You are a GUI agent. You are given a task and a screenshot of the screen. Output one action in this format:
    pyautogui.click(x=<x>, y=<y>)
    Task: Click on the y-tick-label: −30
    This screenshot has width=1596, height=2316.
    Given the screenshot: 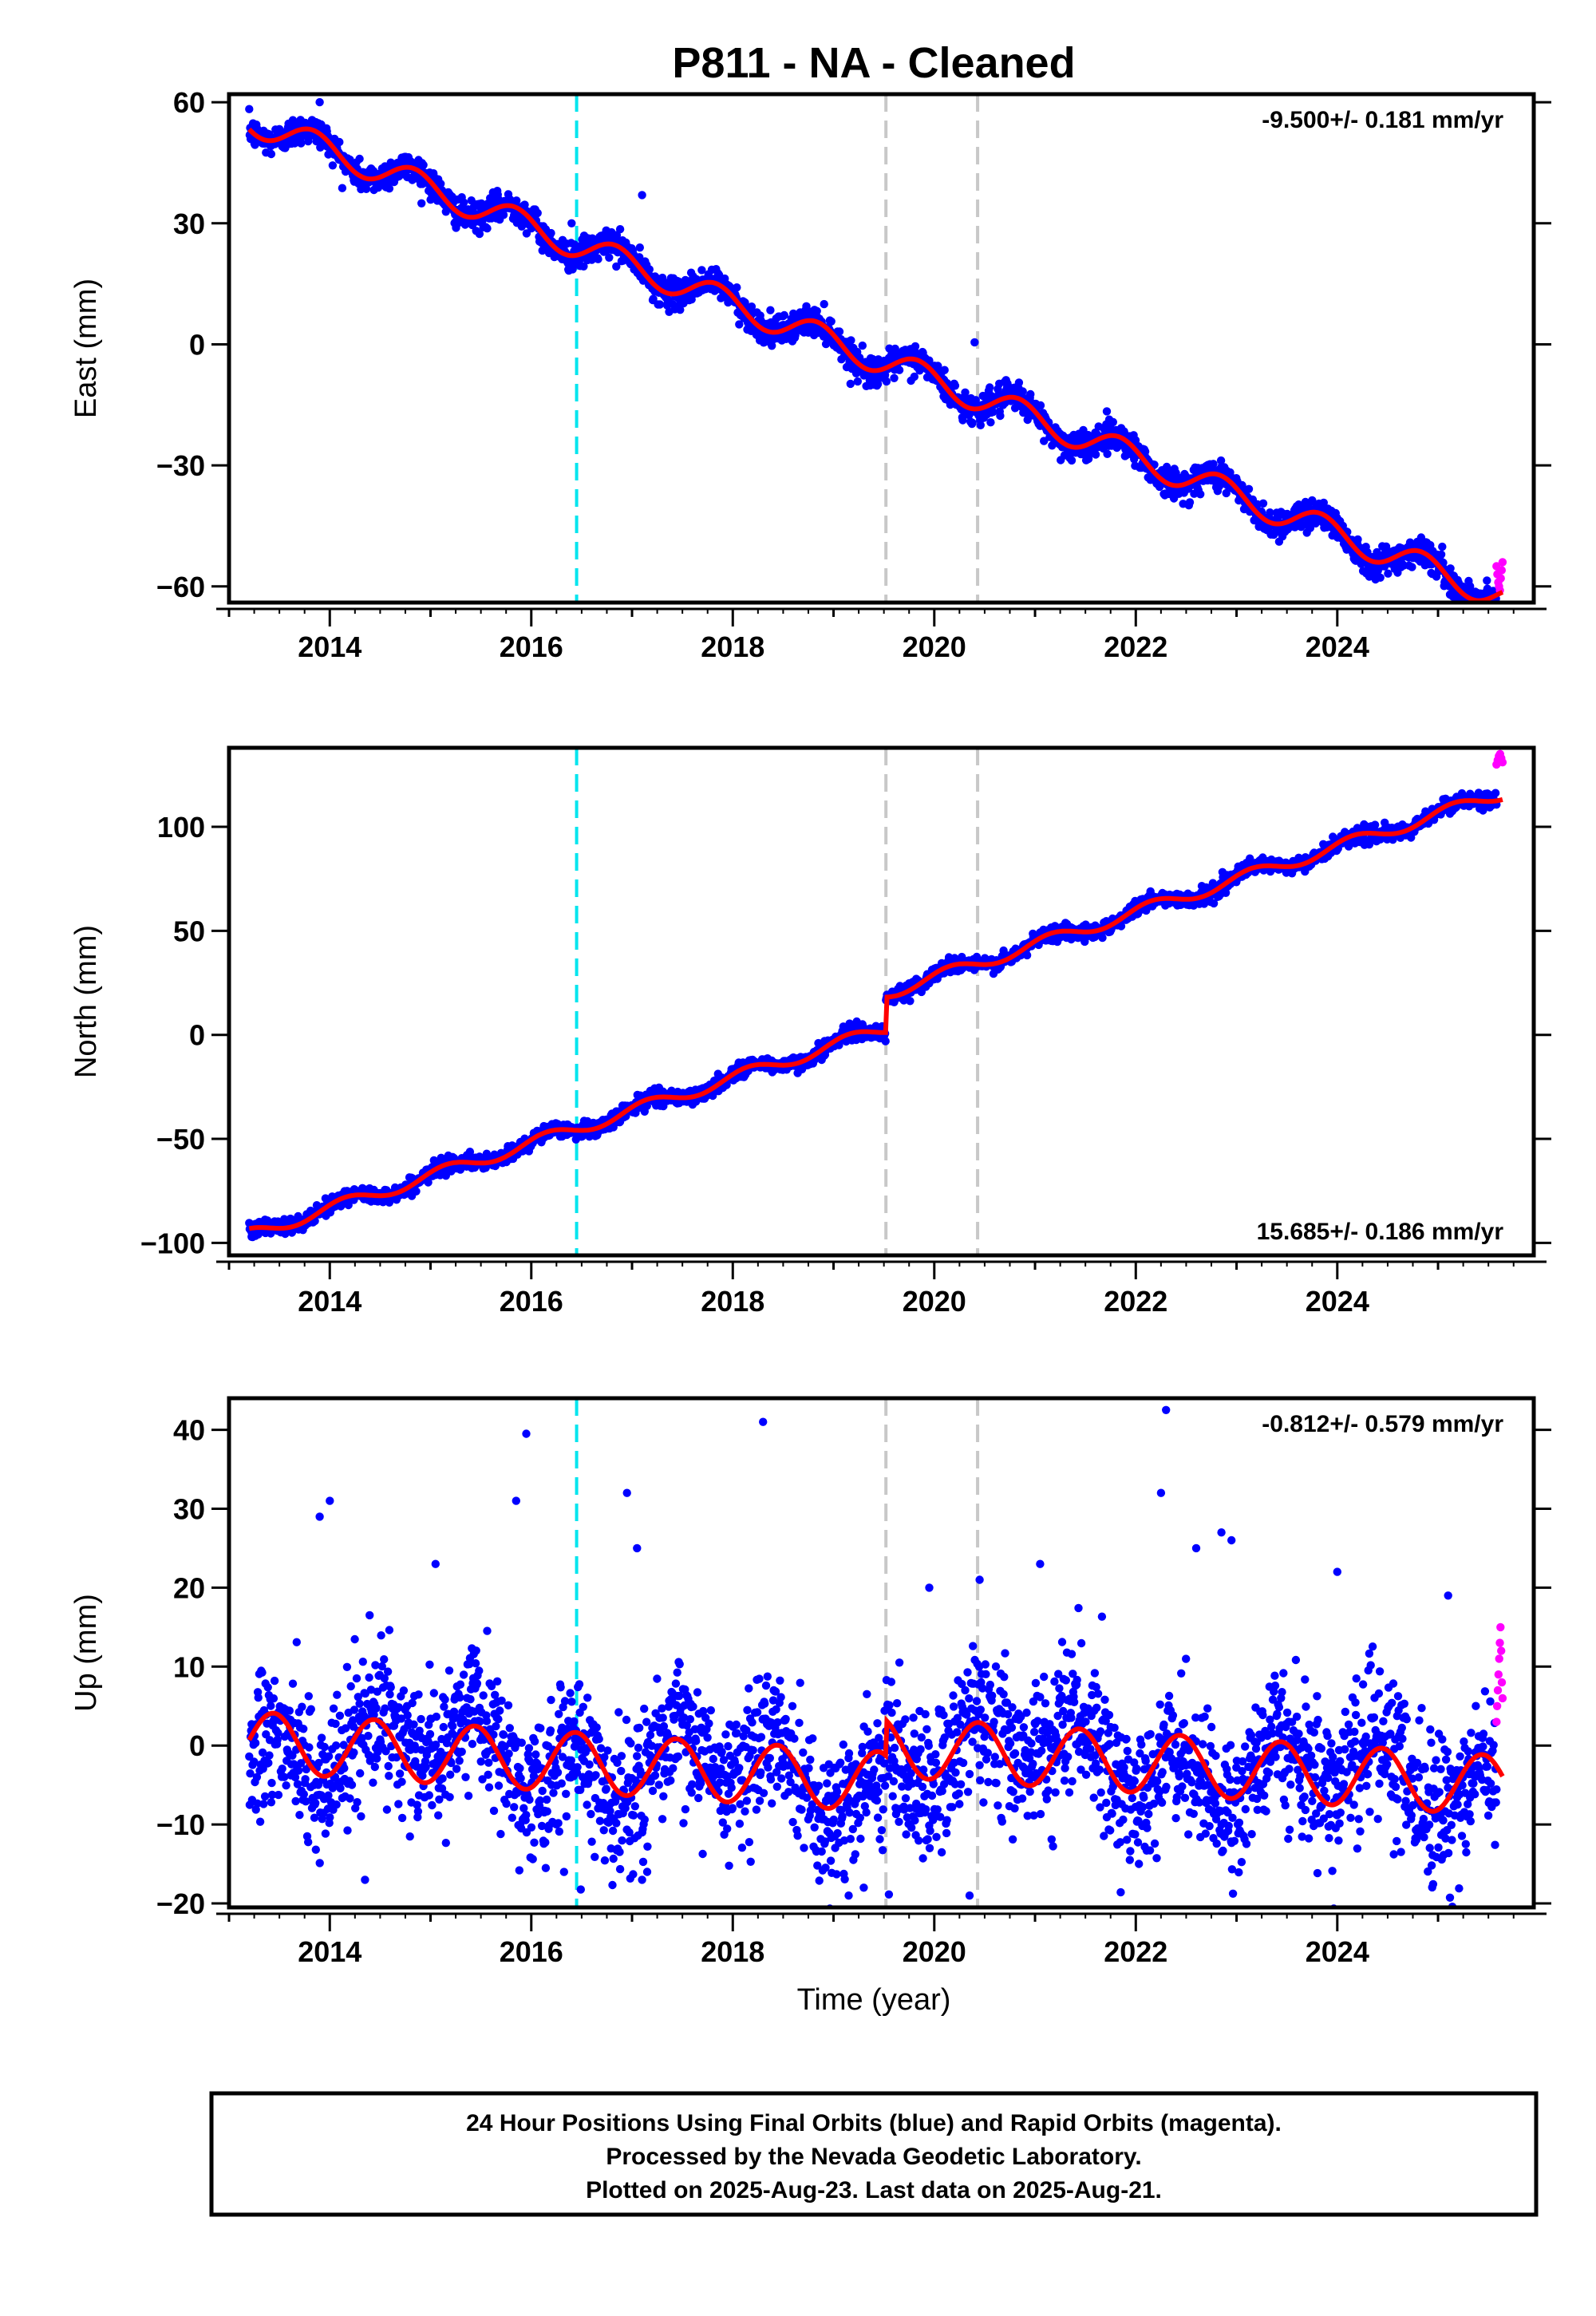 What is the action you would take?
    pyautogui.click(x=180, y=465)
    